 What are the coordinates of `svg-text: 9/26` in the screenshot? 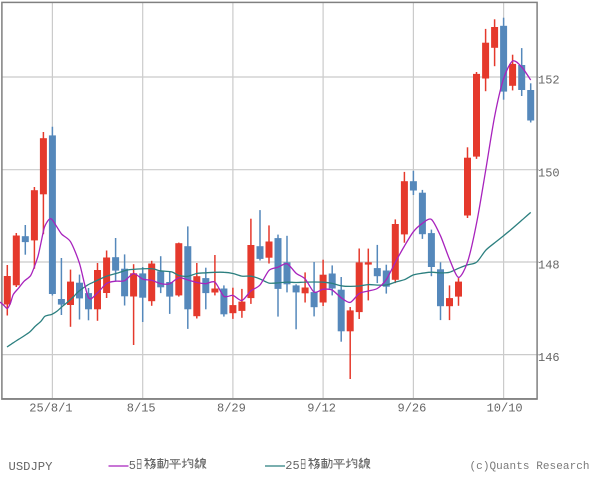 It's located at (412, 409).